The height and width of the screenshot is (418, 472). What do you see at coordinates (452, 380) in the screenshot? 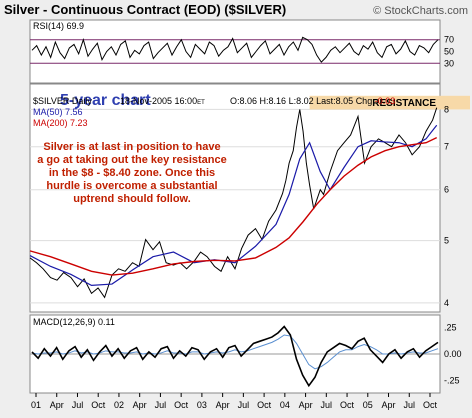
I see `macd-tick-0: -.25` at bounding box center [452, 380].